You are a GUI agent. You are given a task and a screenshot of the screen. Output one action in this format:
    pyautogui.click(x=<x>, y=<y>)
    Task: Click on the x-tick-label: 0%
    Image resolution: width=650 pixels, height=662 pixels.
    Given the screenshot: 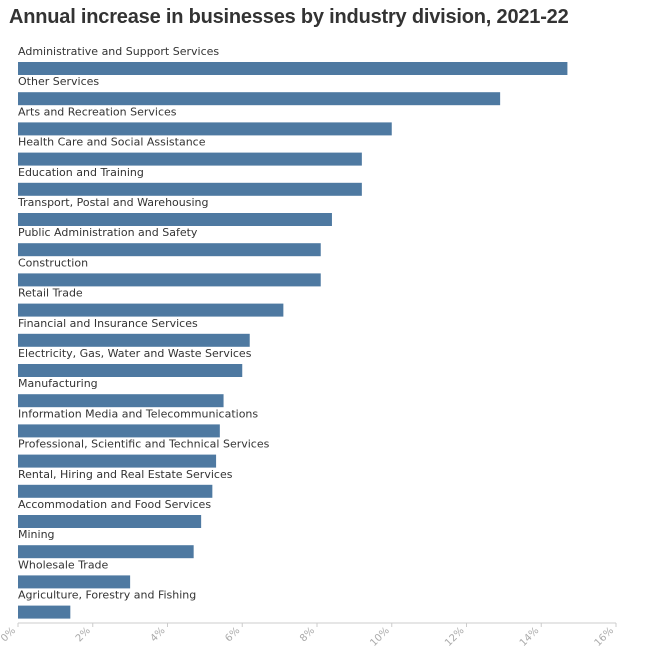 What is the action you would take?
    pyautogui.click(x=9, y=634)
    